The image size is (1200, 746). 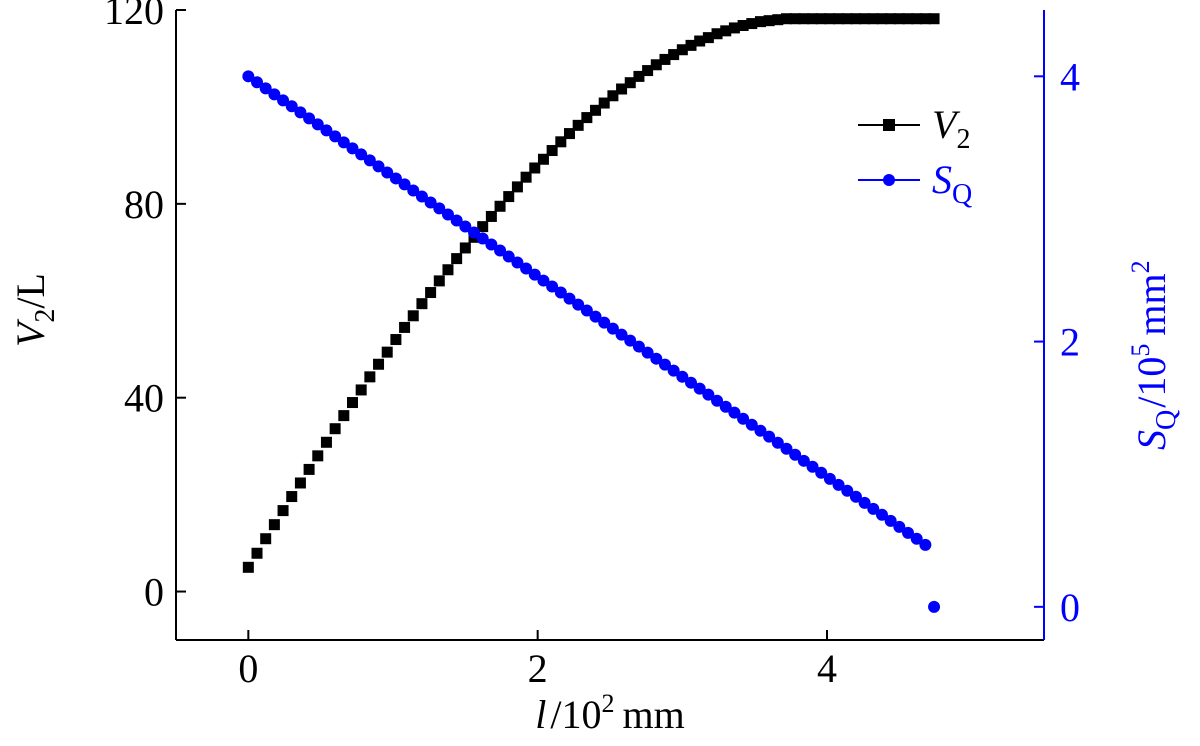 What do you see at coordinates (654, 714) in the screenshot?
I see `x-axis-title-unit: mm` at bounding box center [654, 714].